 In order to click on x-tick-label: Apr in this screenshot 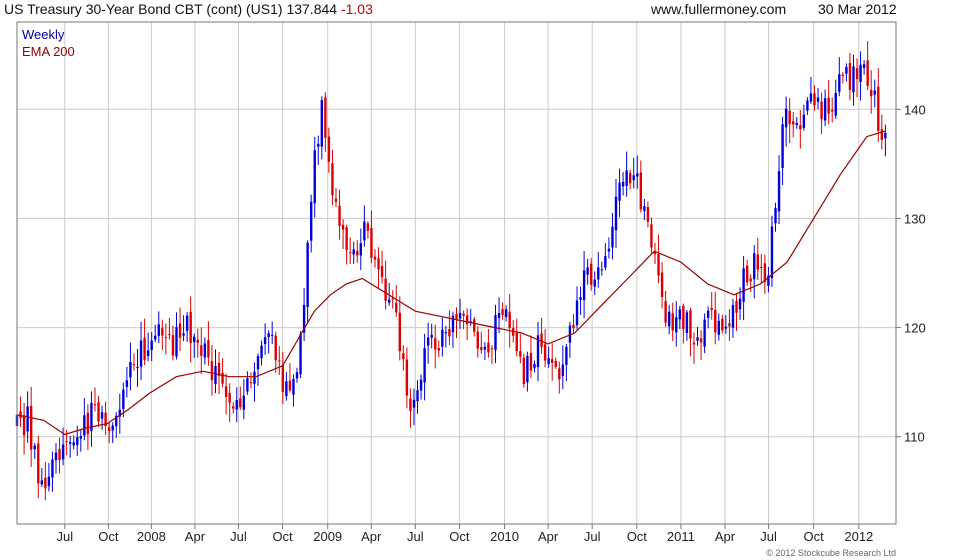, I will do `click(548, 536)`.